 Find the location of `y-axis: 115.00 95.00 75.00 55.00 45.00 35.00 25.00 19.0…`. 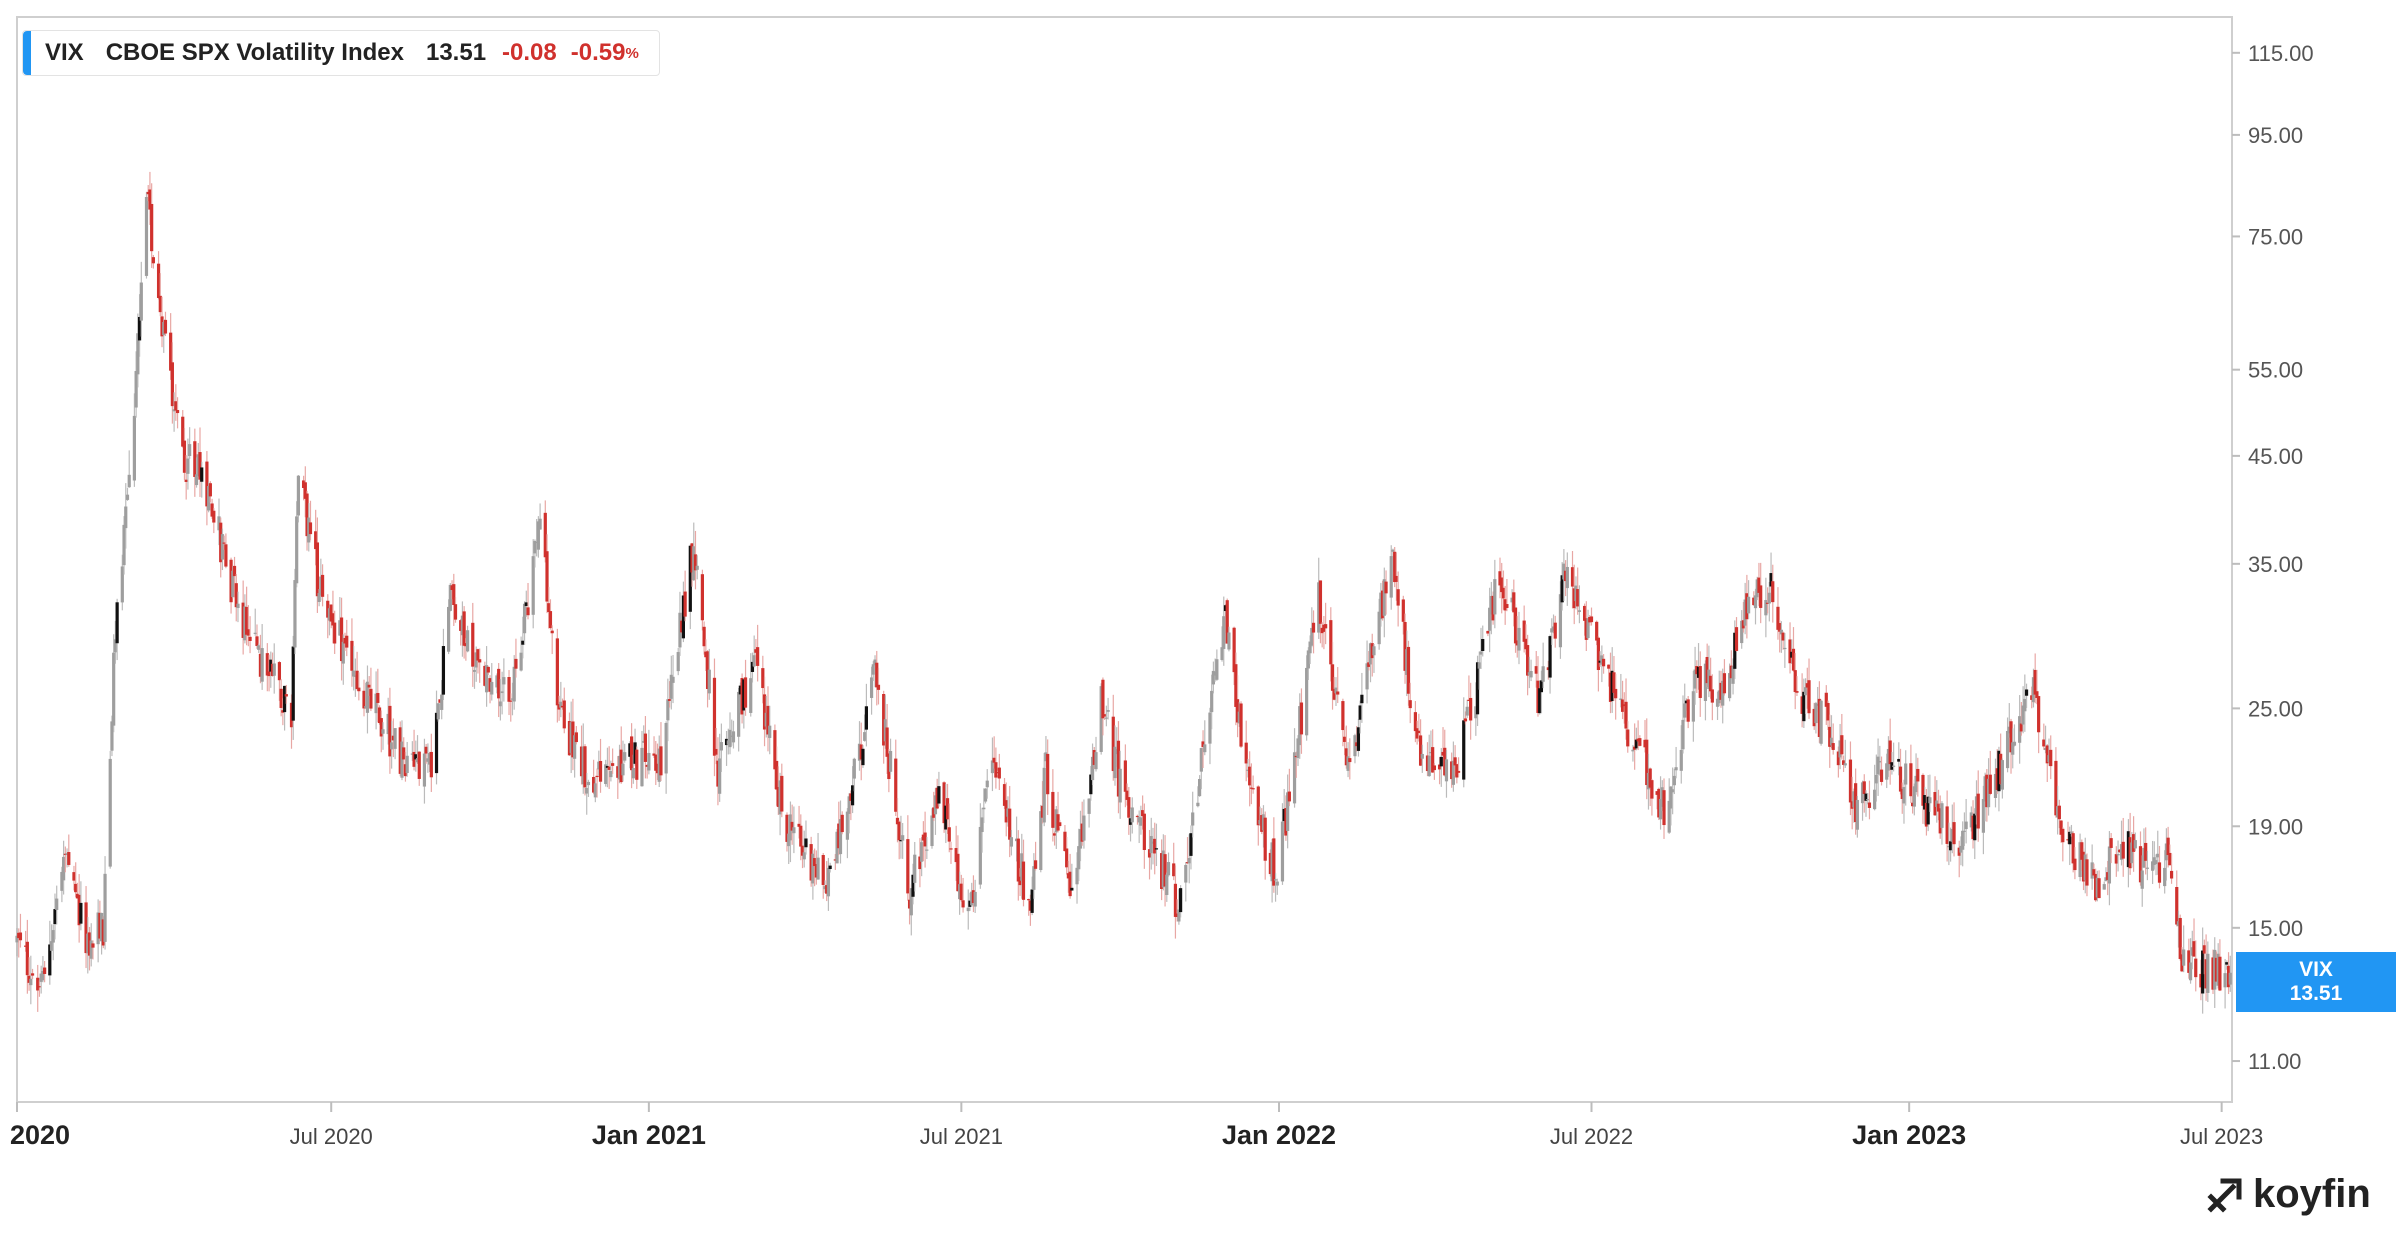

y-axis: 115.00 95.00 75.00 55.00 45.00 35.00 25.00 19.0… is located at coordinates (2273, 557).